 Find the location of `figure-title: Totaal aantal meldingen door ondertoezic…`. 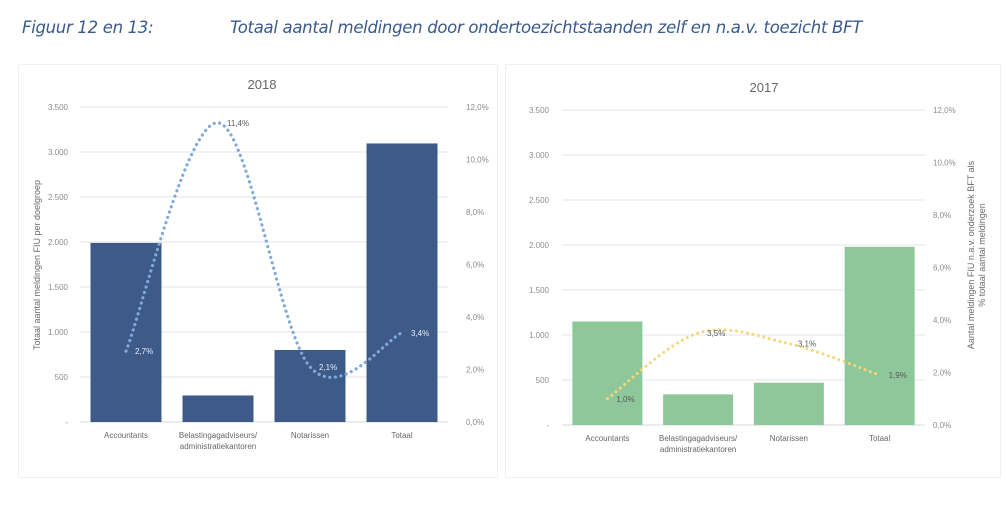

figure-title: Totaal aantal meldingen door ondertoezic… is located at coordinates (546, 27).